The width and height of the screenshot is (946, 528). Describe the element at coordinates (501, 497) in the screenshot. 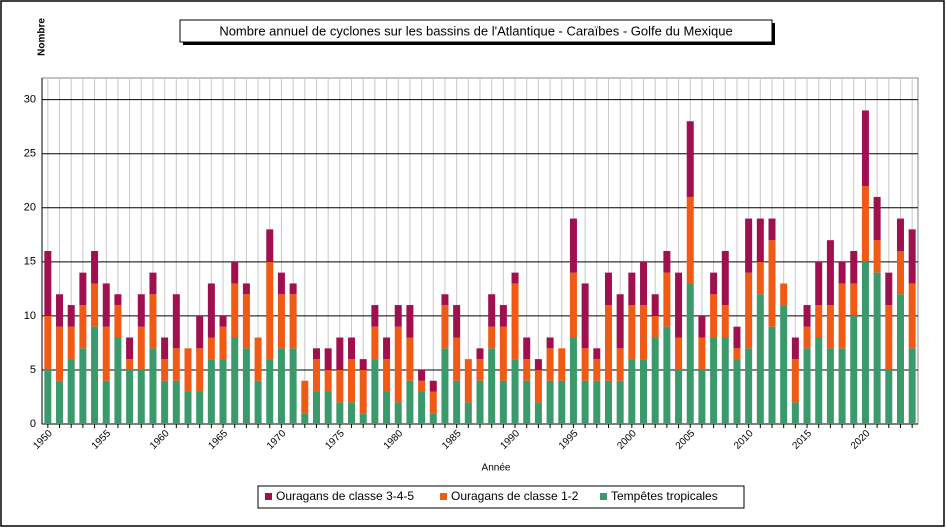

I see `legend-box` at that location.